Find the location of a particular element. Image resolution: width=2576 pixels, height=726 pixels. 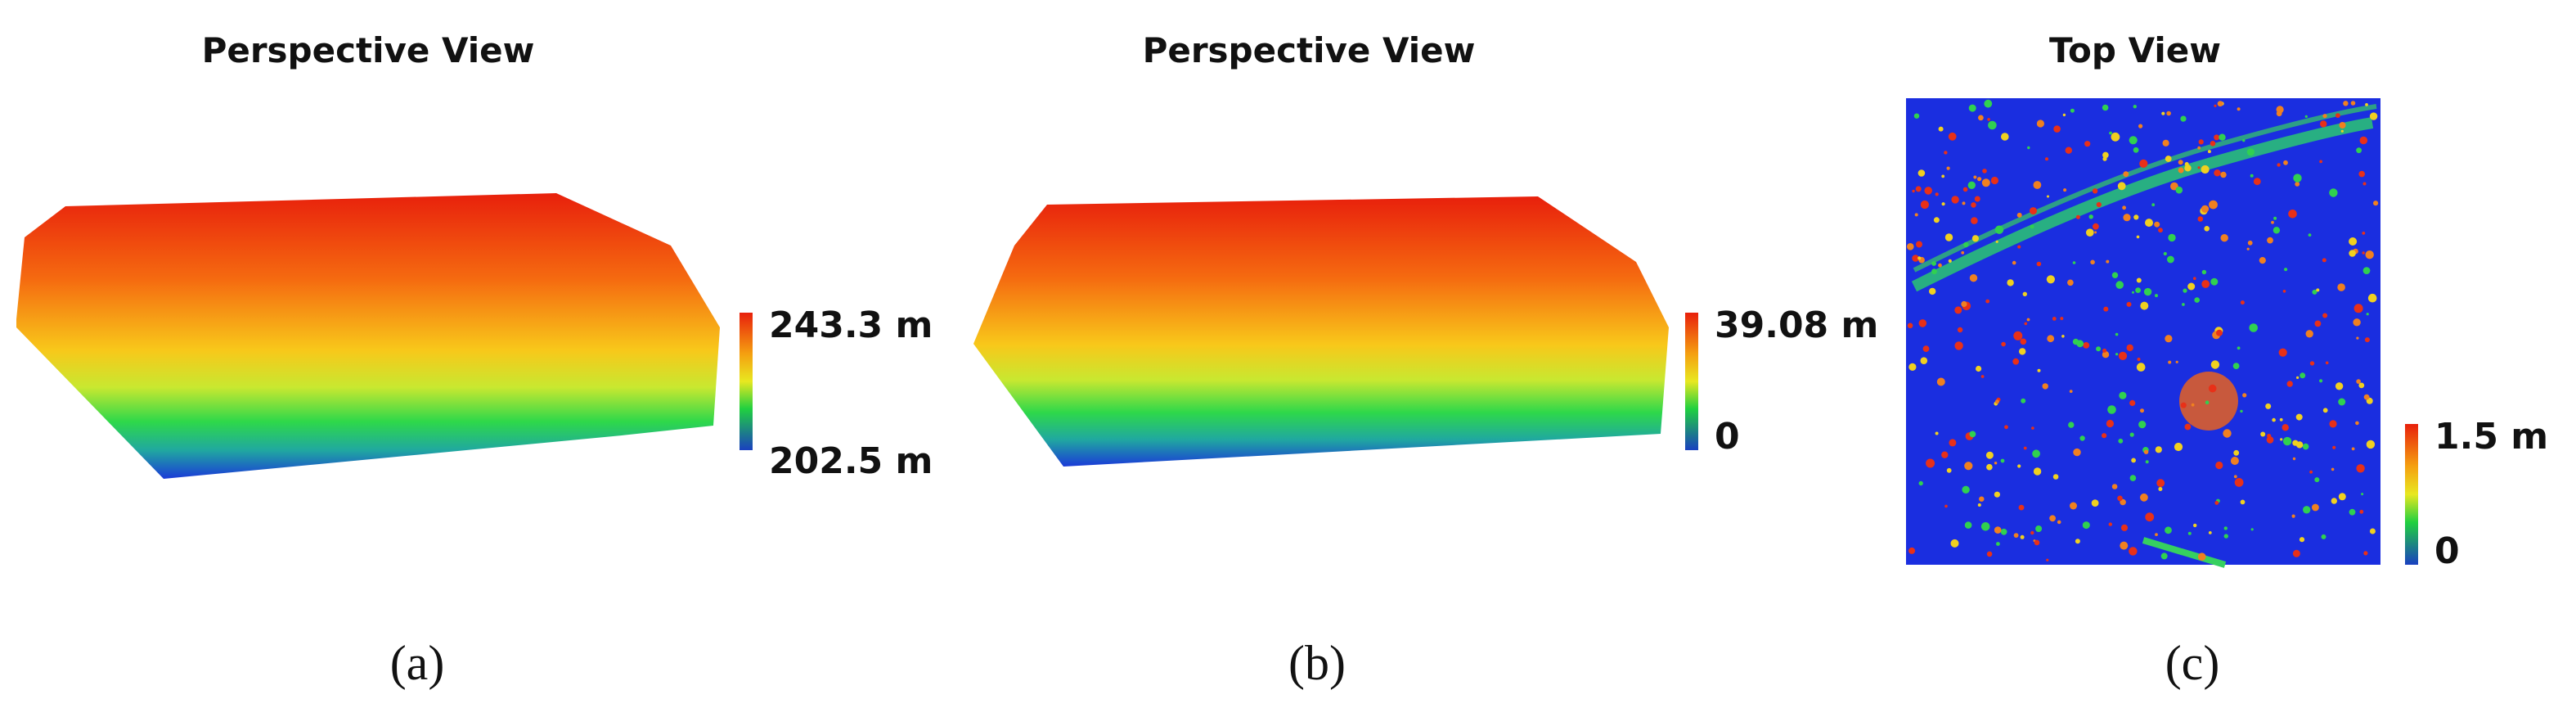

colorbar-min: 0 is located at coordinates (2447, 551).